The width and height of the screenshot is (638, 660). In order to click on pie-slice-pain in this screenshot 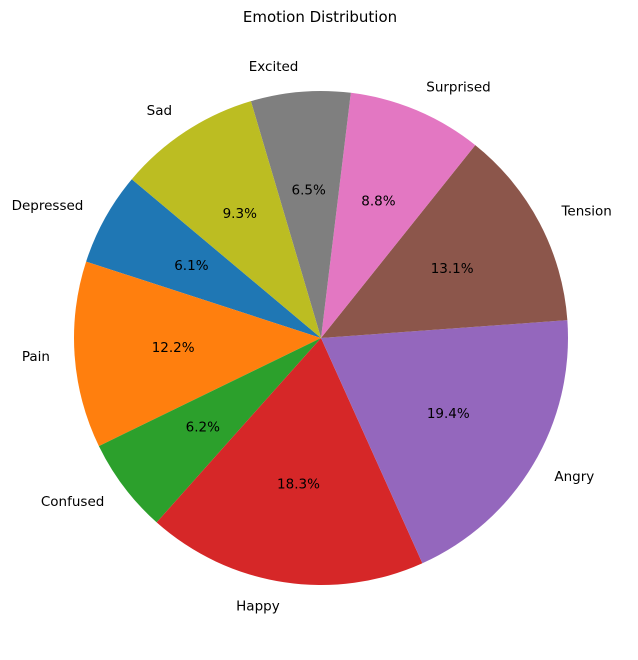, I will do `click(197, 354)`.